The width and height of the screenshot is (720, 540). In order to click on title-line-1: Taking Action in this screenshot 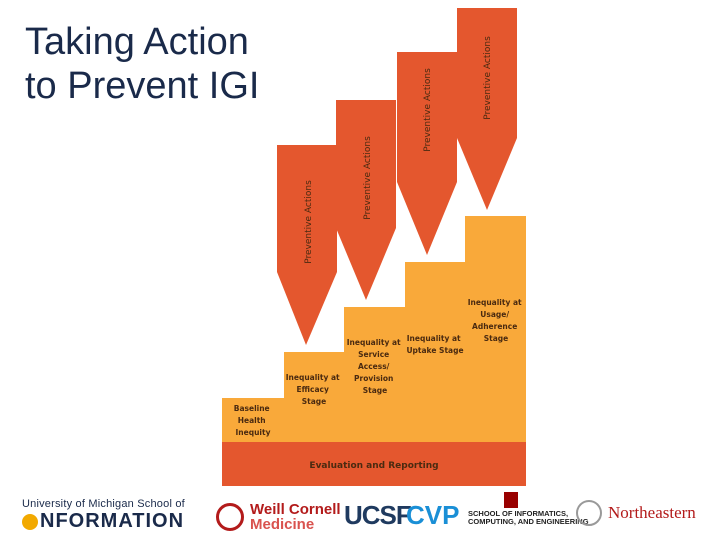, I will do `click(137, 42)`.